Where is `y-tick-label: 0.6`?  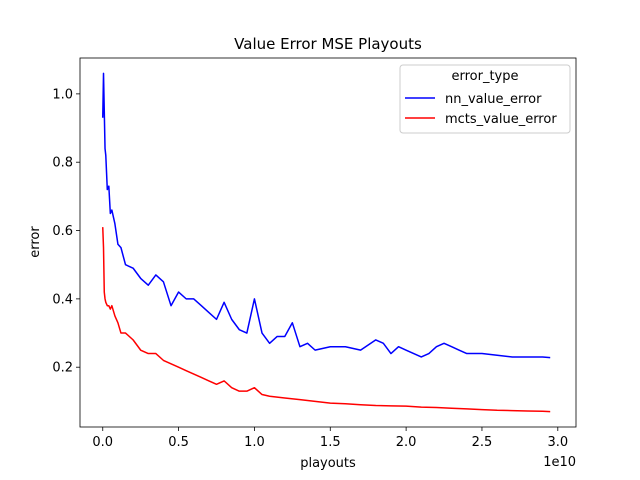
y-tick-label: 0.6 is located at coordinates (62, 231).